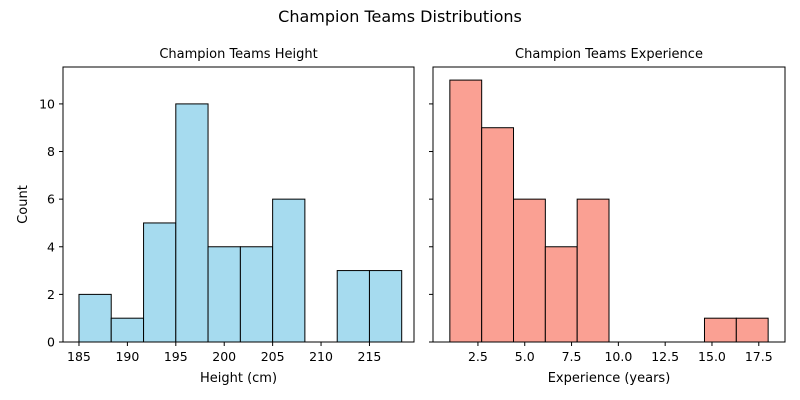 The height and width of the screenshot is (400, 800). I want to click on x-axis-label: Height (cm), so click(238, 378).